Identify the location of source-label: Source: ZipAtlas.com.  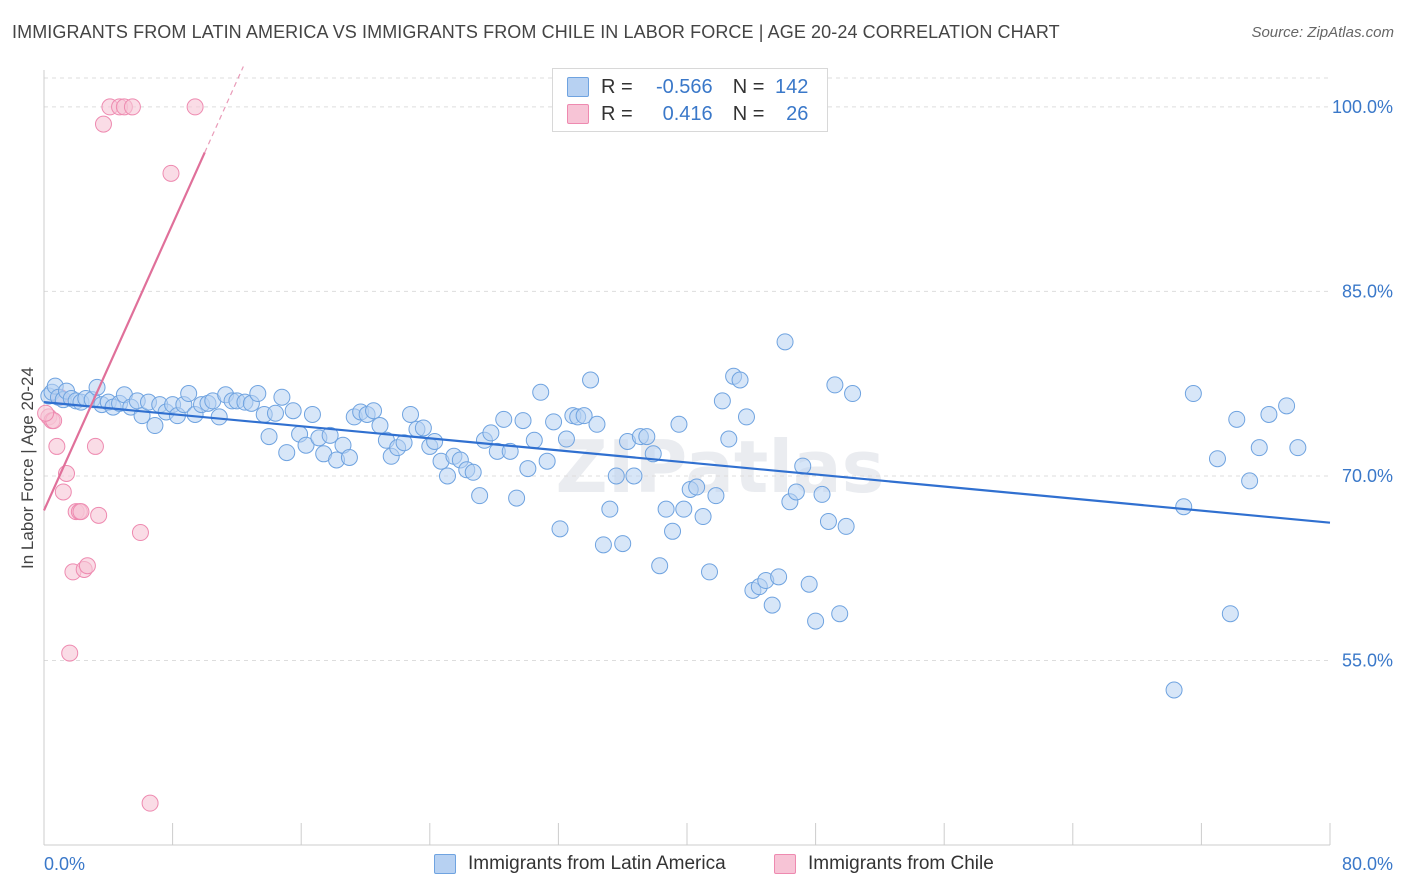
(1322, 32).